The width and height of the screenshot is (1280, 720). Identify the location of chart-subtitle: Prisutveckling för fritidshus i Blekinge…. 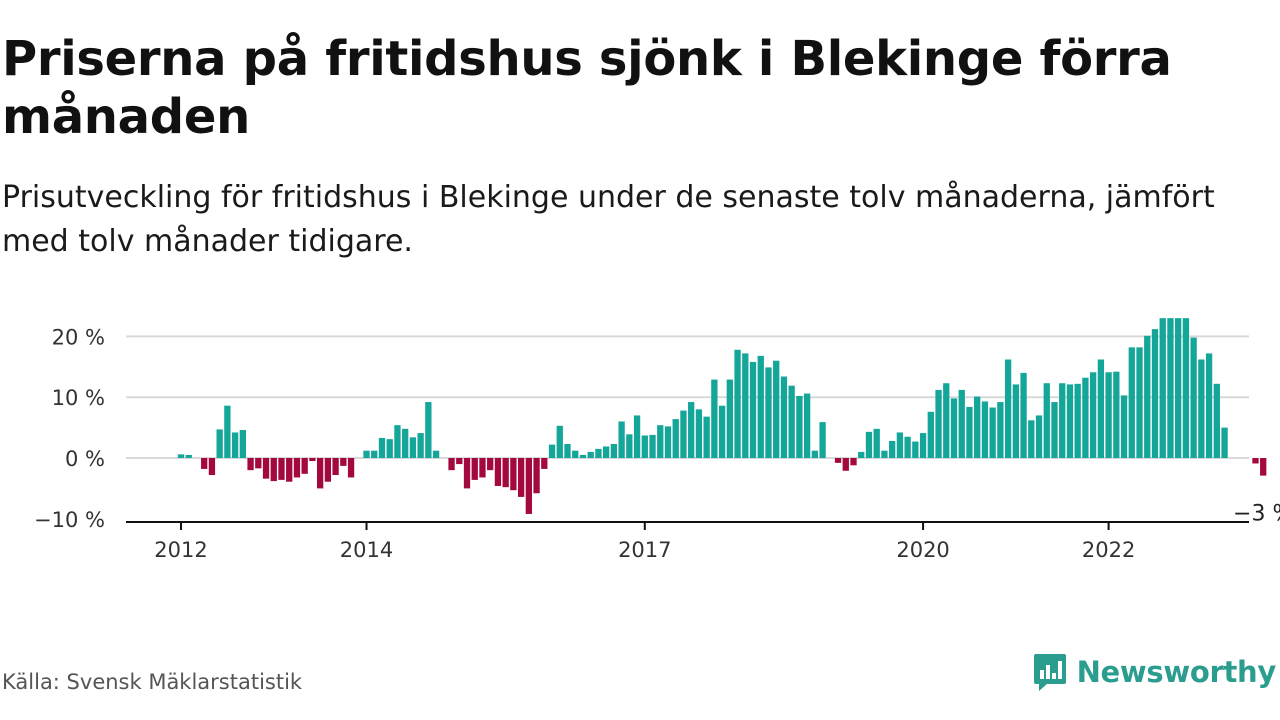
(608, 219).